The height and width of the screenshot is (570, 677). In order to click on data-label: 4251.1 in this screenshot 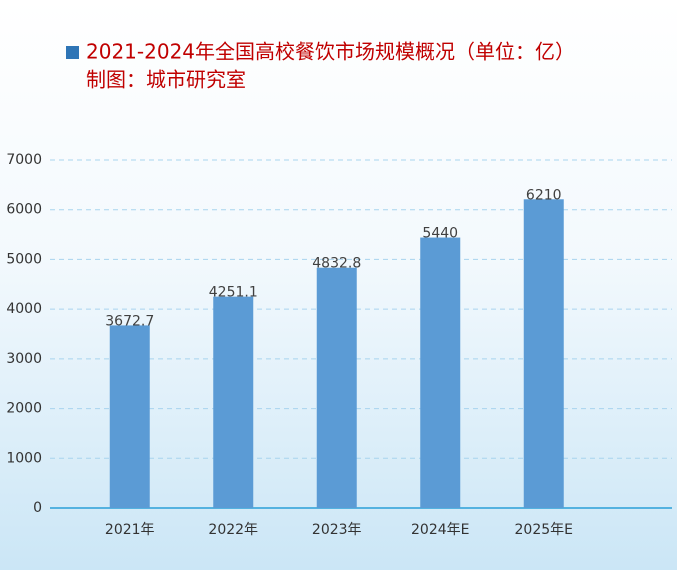, I will do `click(233, 293)`.